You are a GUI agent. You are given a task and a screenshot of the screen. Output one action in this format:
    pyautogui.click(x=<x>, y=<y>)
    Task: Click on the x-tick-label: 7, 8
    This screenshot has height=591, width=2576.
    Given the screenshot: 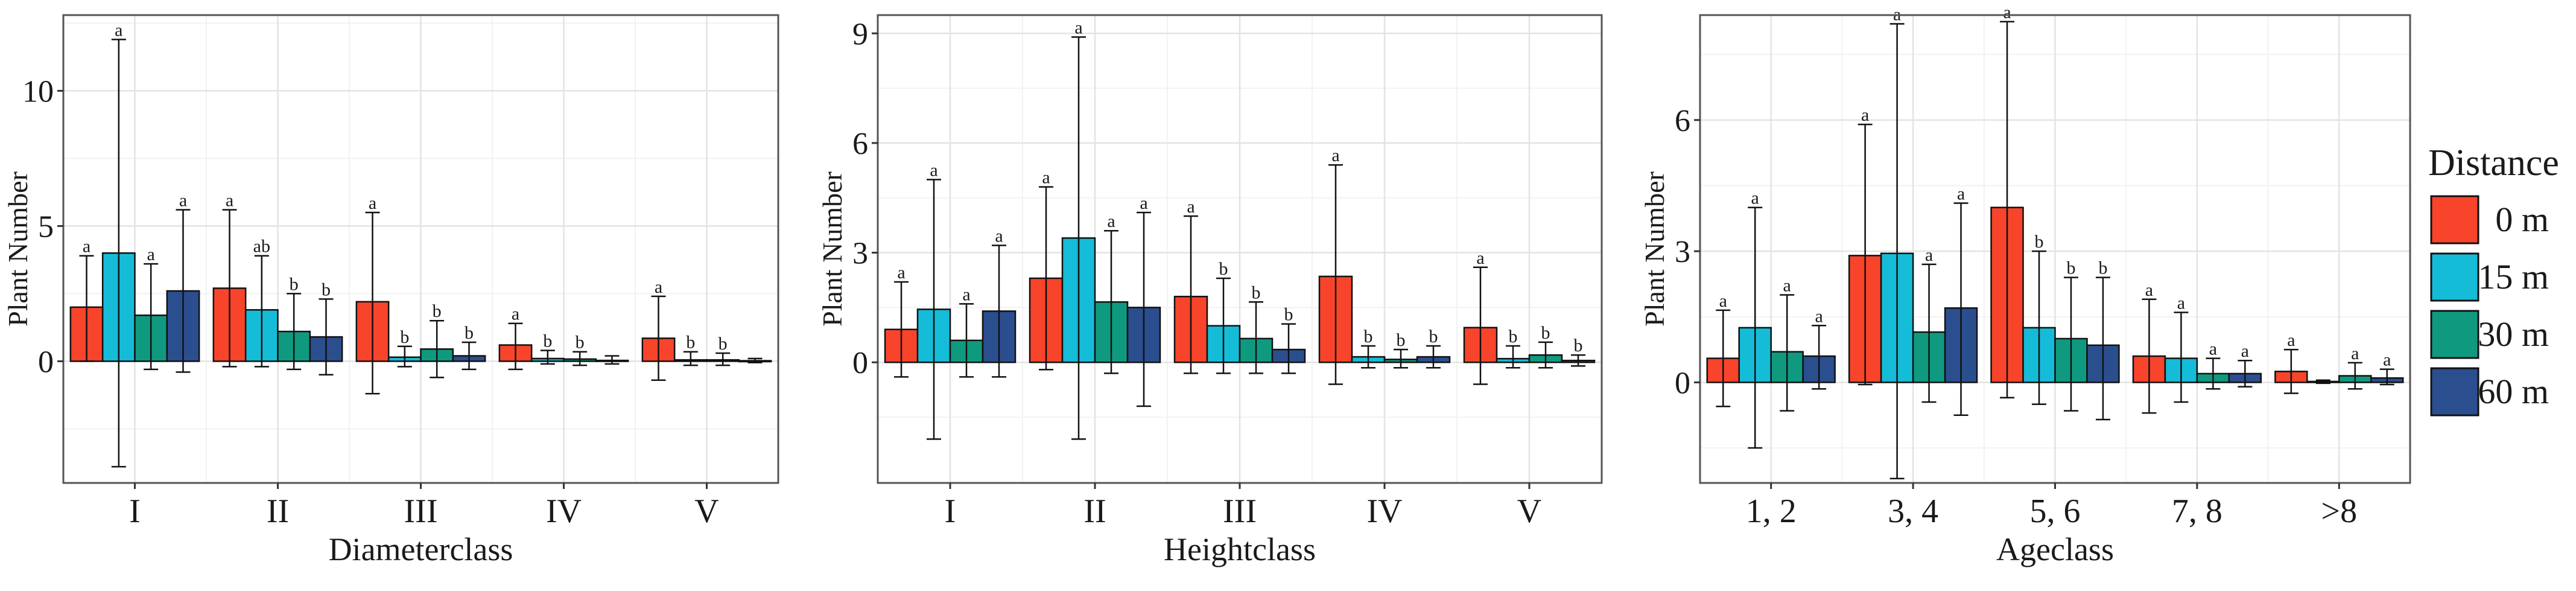 What is the action you would take?
    pyautogui.click(x=2197, y=512)
    